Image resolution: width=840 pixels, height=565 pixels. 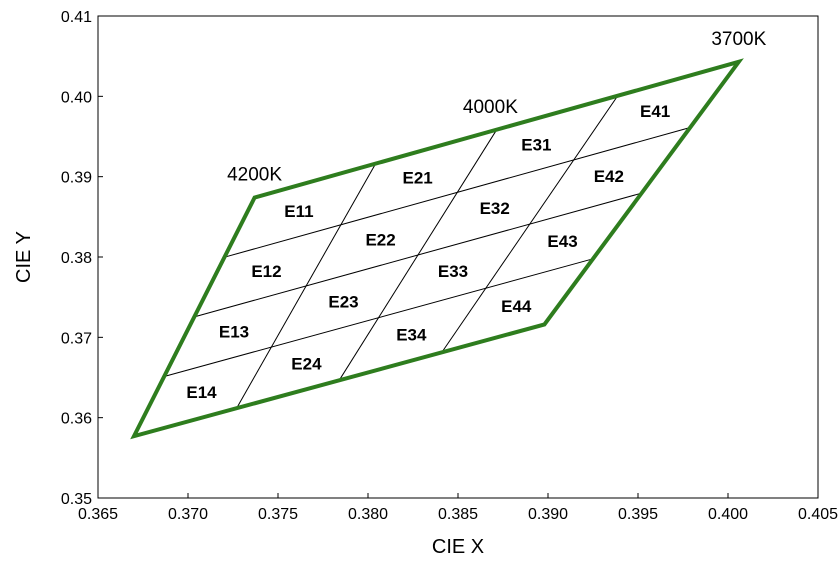 What do you see at coordinates (458, 514) in the screenshot?
I see `x-tick-label: 0.385` at bounding box center [458, 514].